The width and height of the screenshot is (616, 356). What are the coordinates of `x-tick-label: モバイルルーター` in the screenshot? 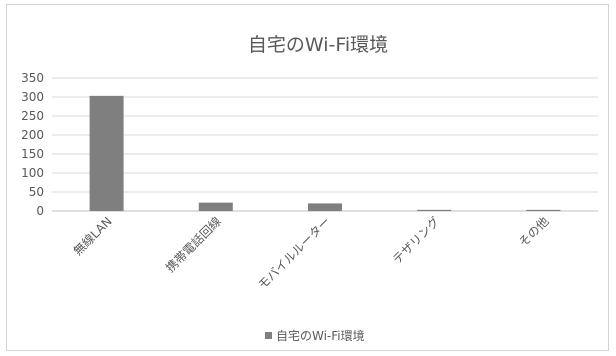 It's located at (294, 253).